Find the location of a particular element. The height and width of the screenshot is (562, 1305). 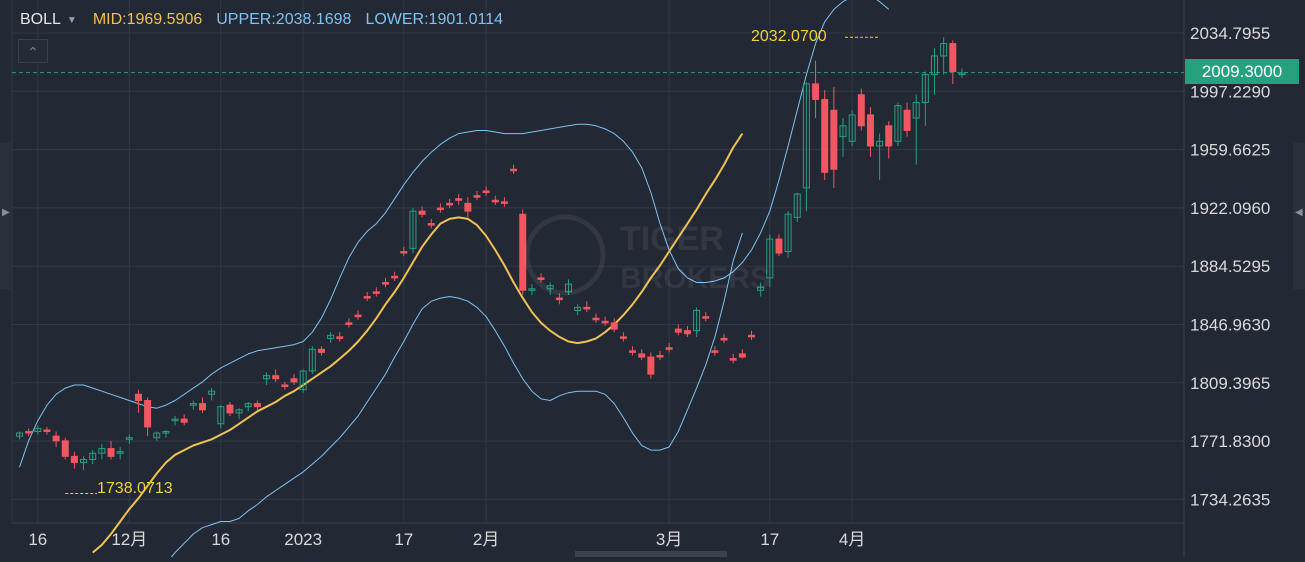

triangle-right-icon: ▶ is located at coordinates (6, 212).